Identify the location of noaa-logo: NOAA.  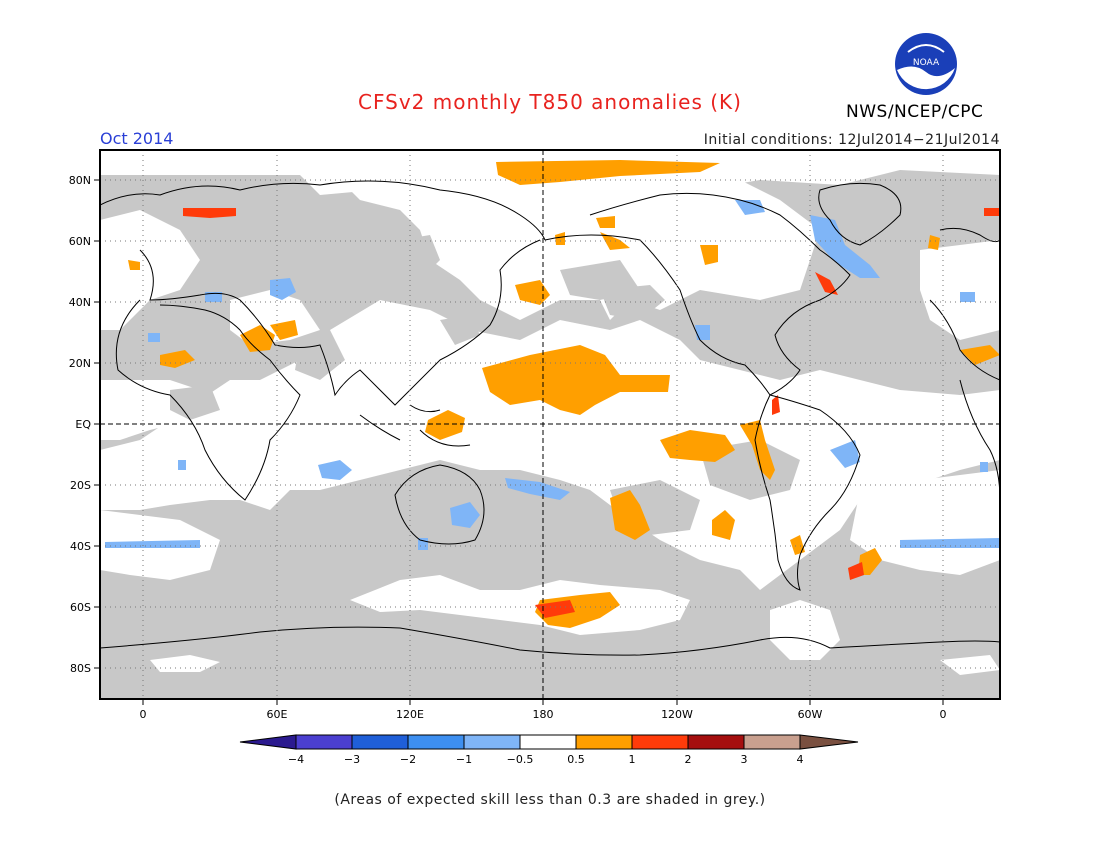
(926, 64).